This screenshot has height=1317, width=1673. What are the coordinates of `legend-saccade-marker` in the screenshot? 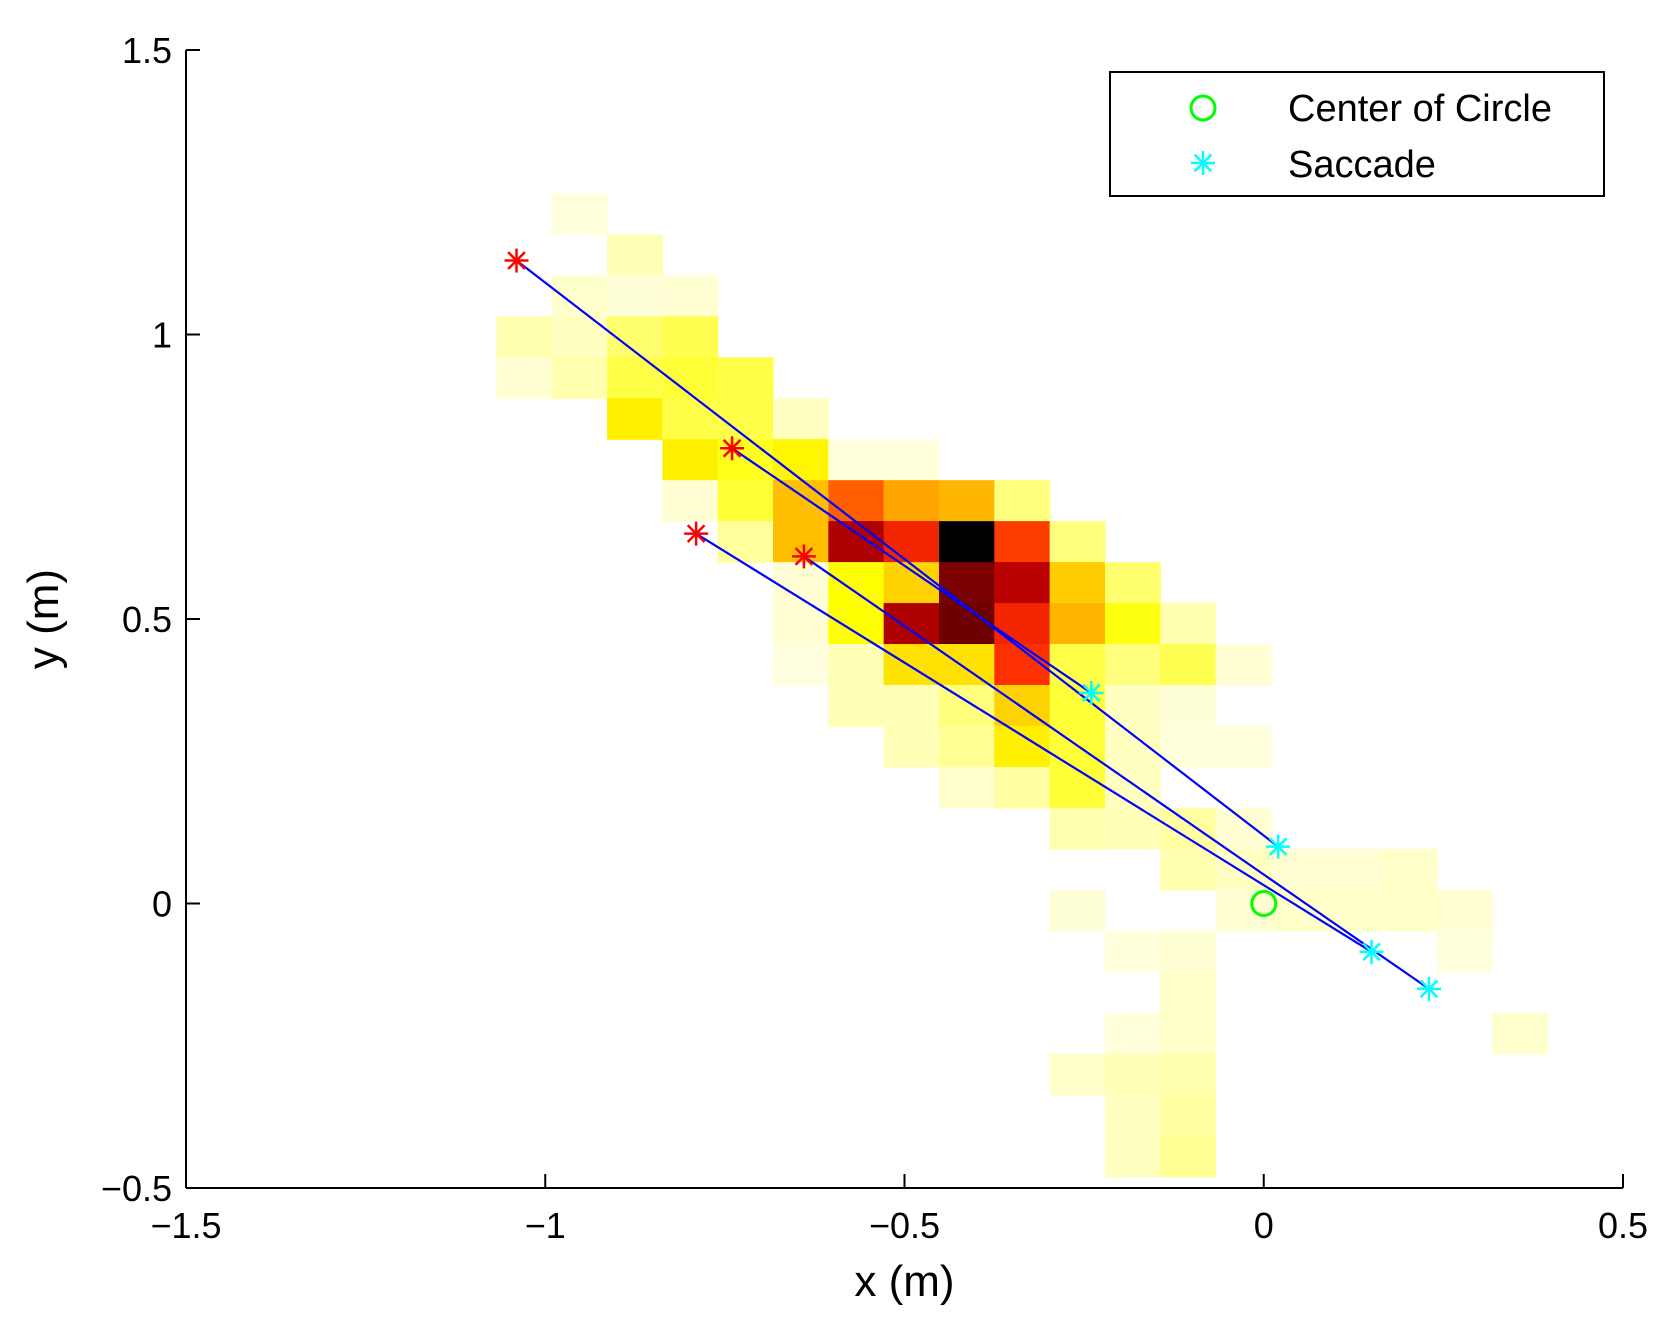 It's located at (1203, 163).